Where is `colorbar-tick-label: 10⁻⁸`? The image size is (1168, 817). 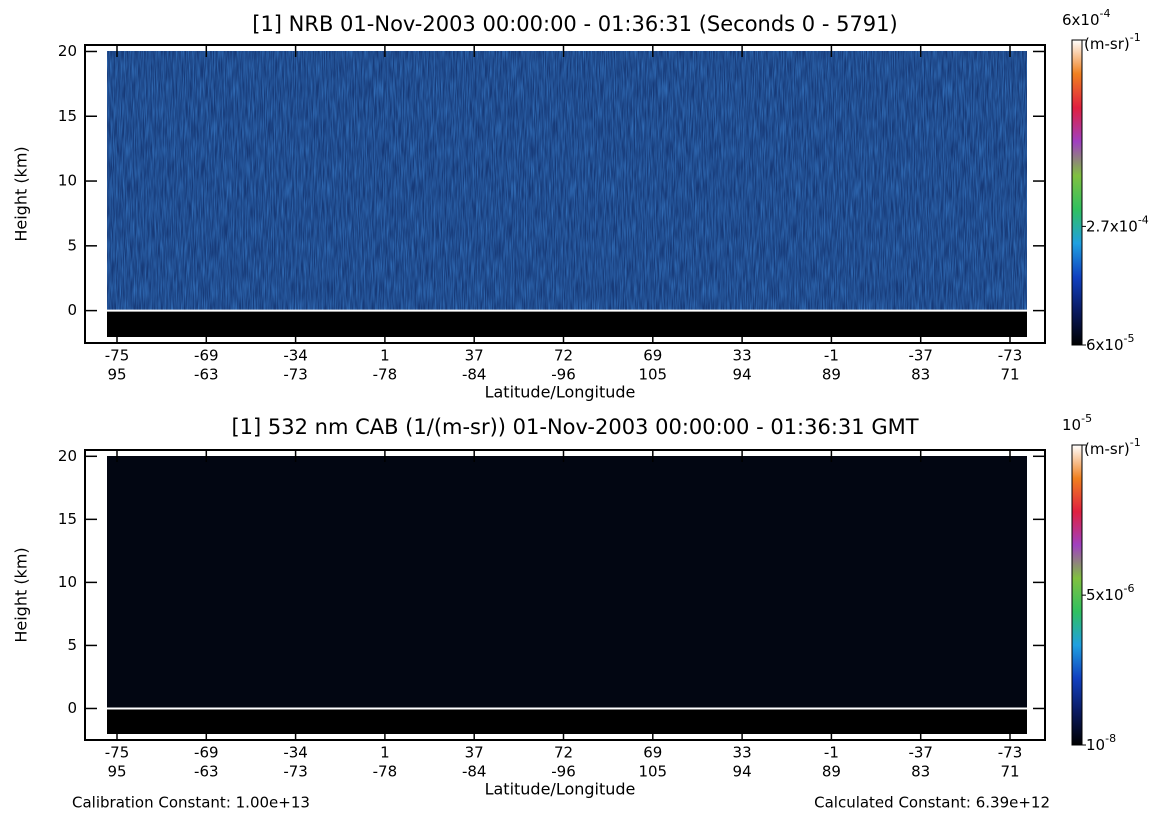 colorbar-tick-label: 10⁻⁸ is located at coordinates (1101, 743).